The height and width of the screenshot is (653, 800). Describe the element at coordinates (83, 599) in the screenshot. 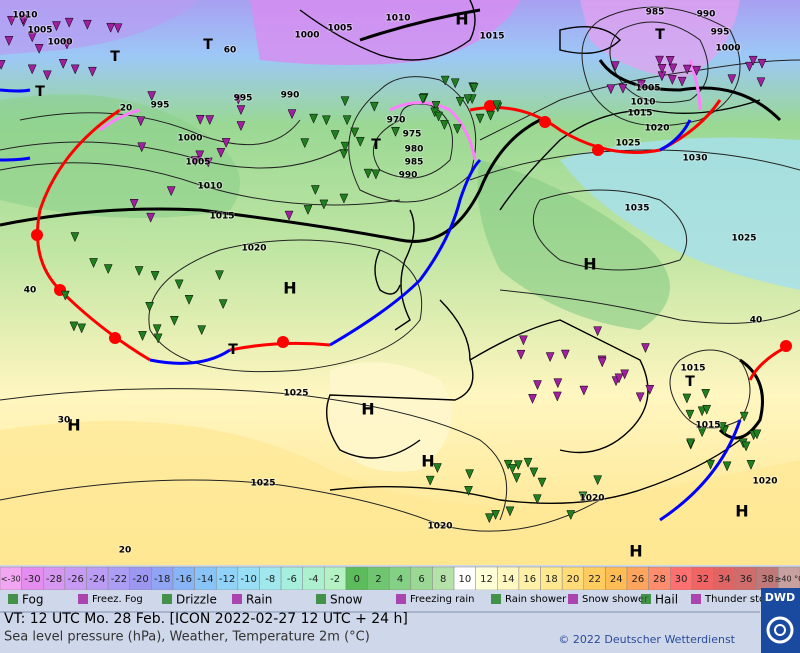

I see `legend-icon` at that location.